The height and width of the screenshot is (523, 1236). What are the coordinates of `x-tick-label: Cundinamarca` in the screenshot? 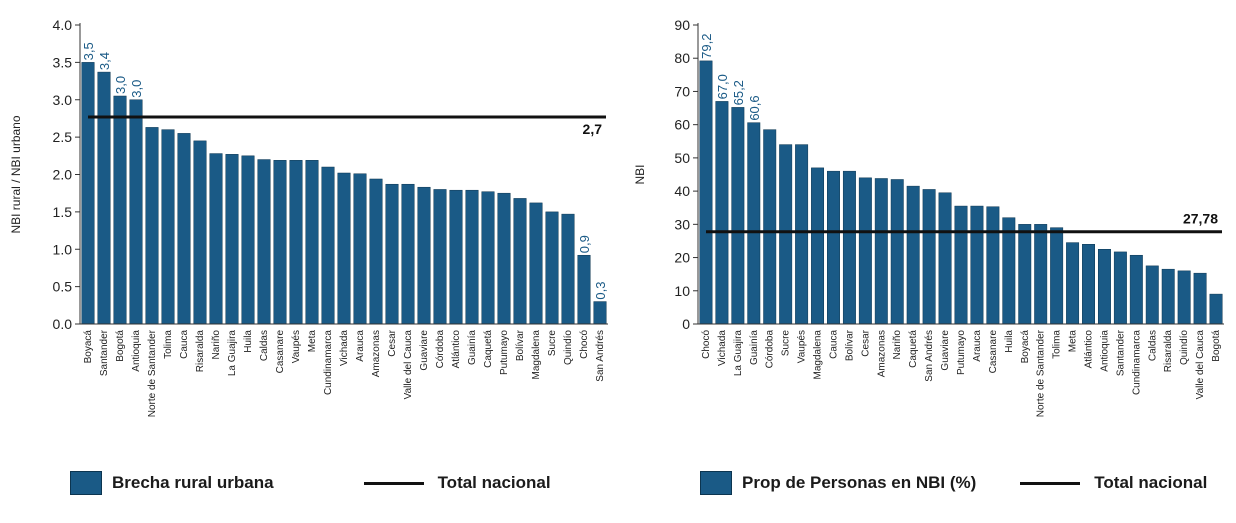 It's located at (1136, 362).